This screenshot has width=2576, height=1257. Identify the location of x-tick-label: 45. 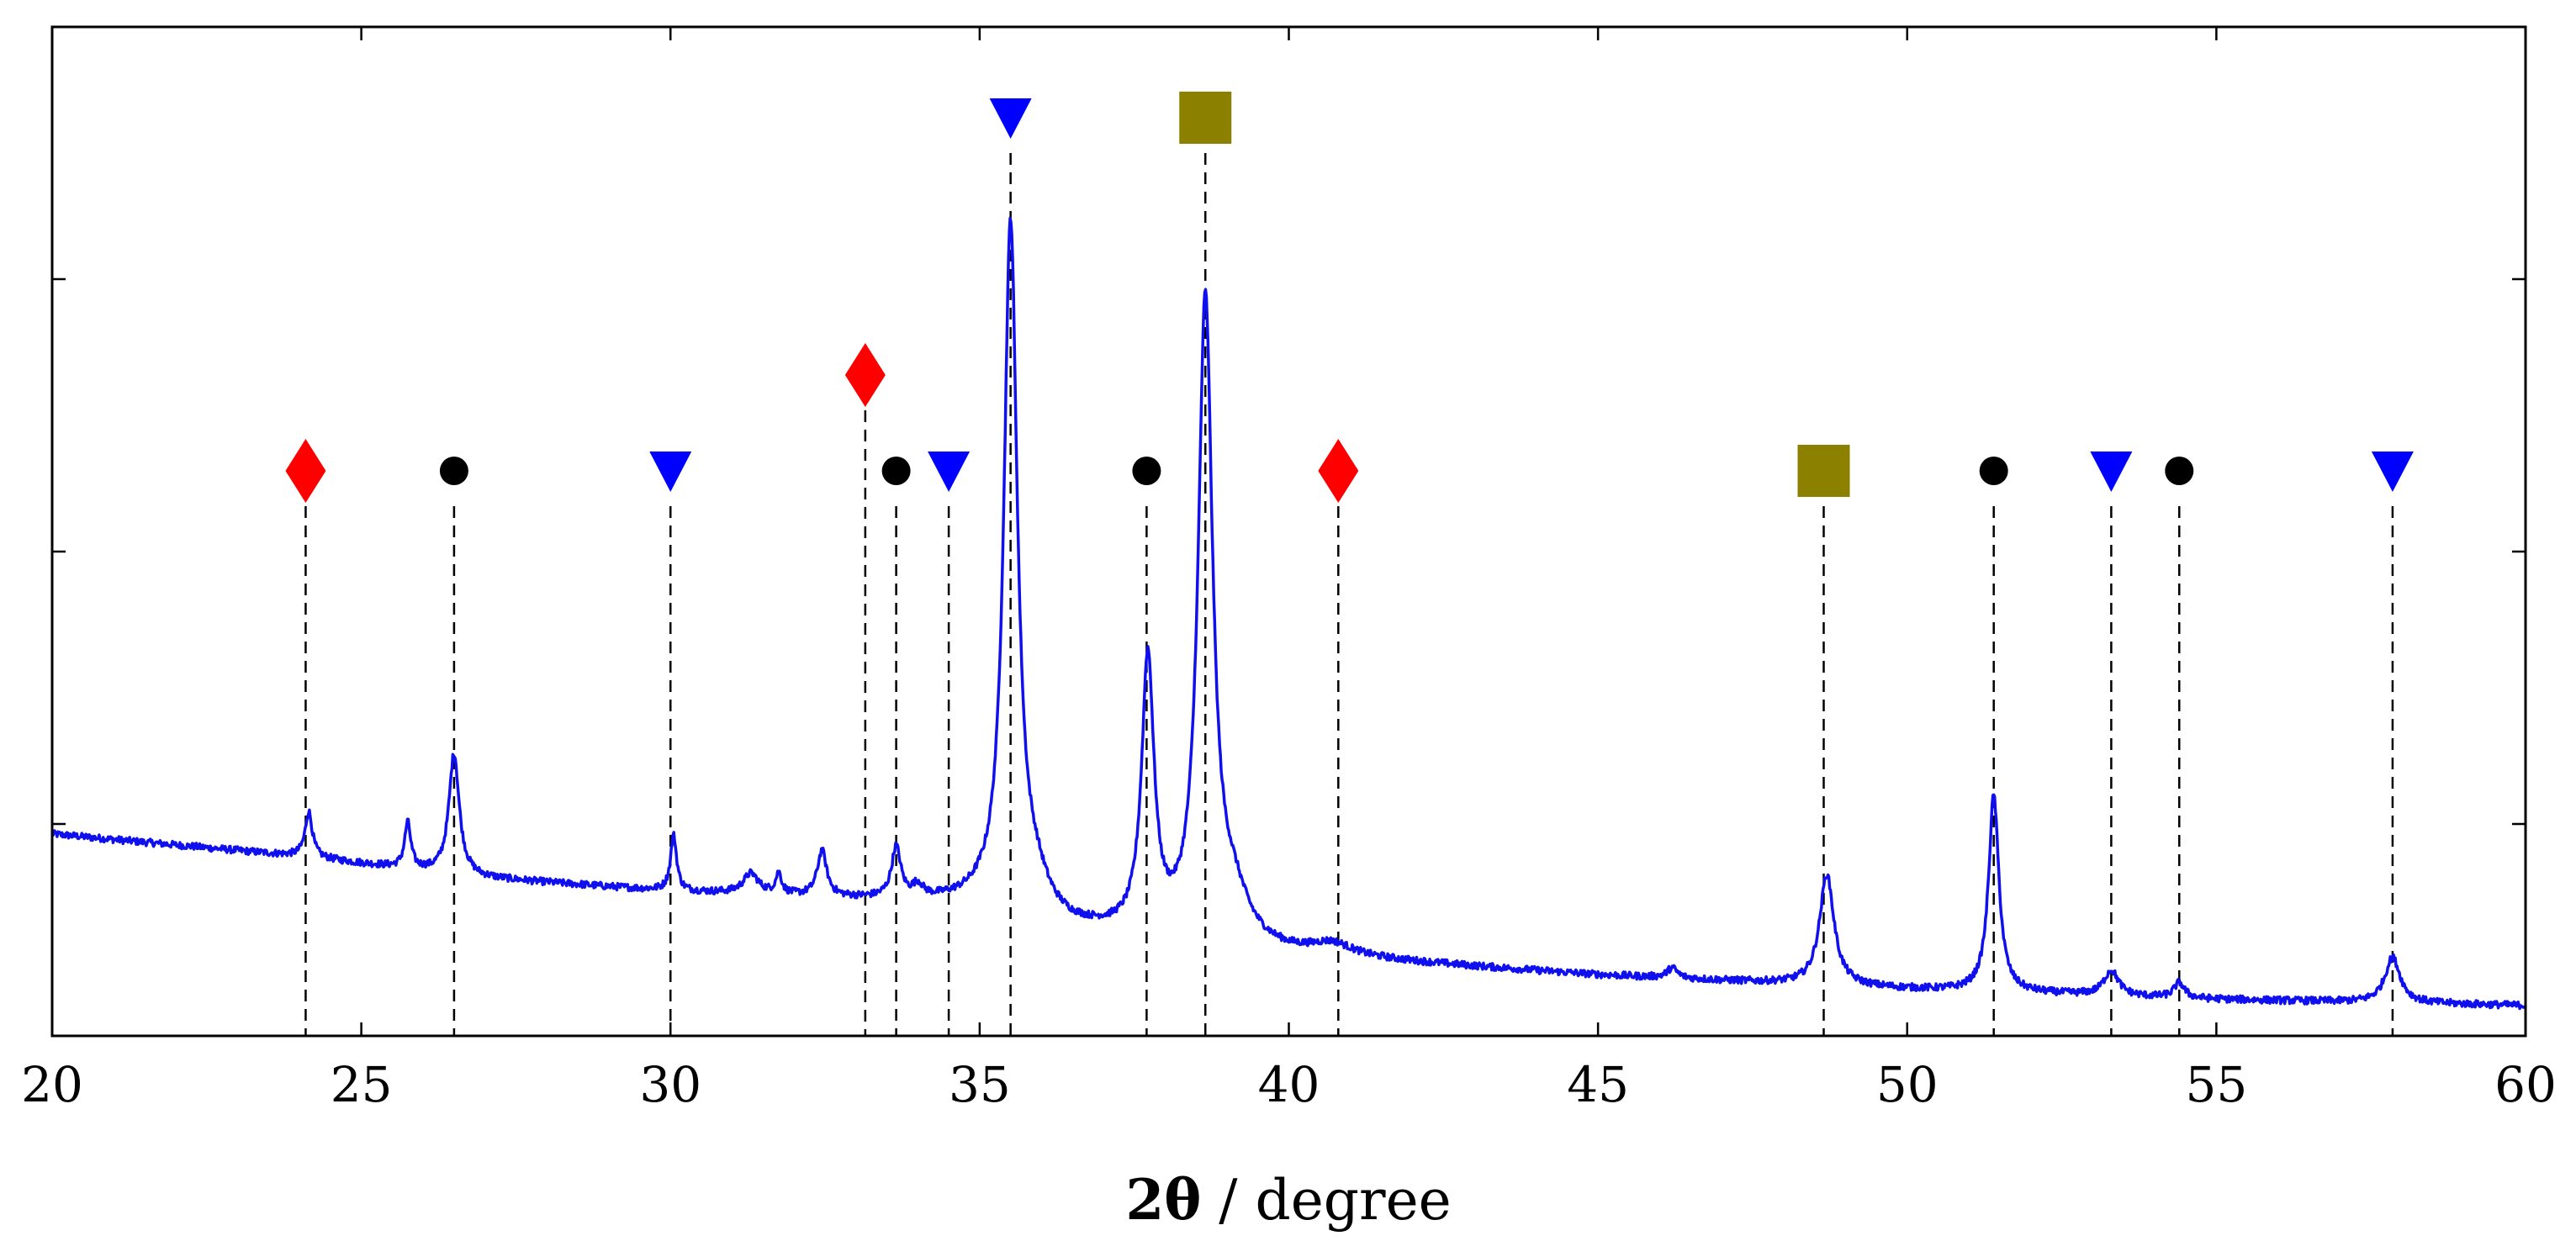
(1598, 1084).